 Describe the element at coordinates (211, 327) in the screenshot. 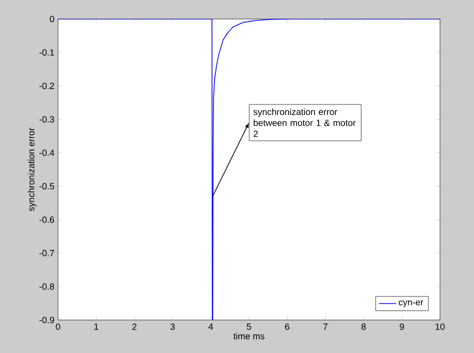

I see `x-tick-label: 4` at that location.